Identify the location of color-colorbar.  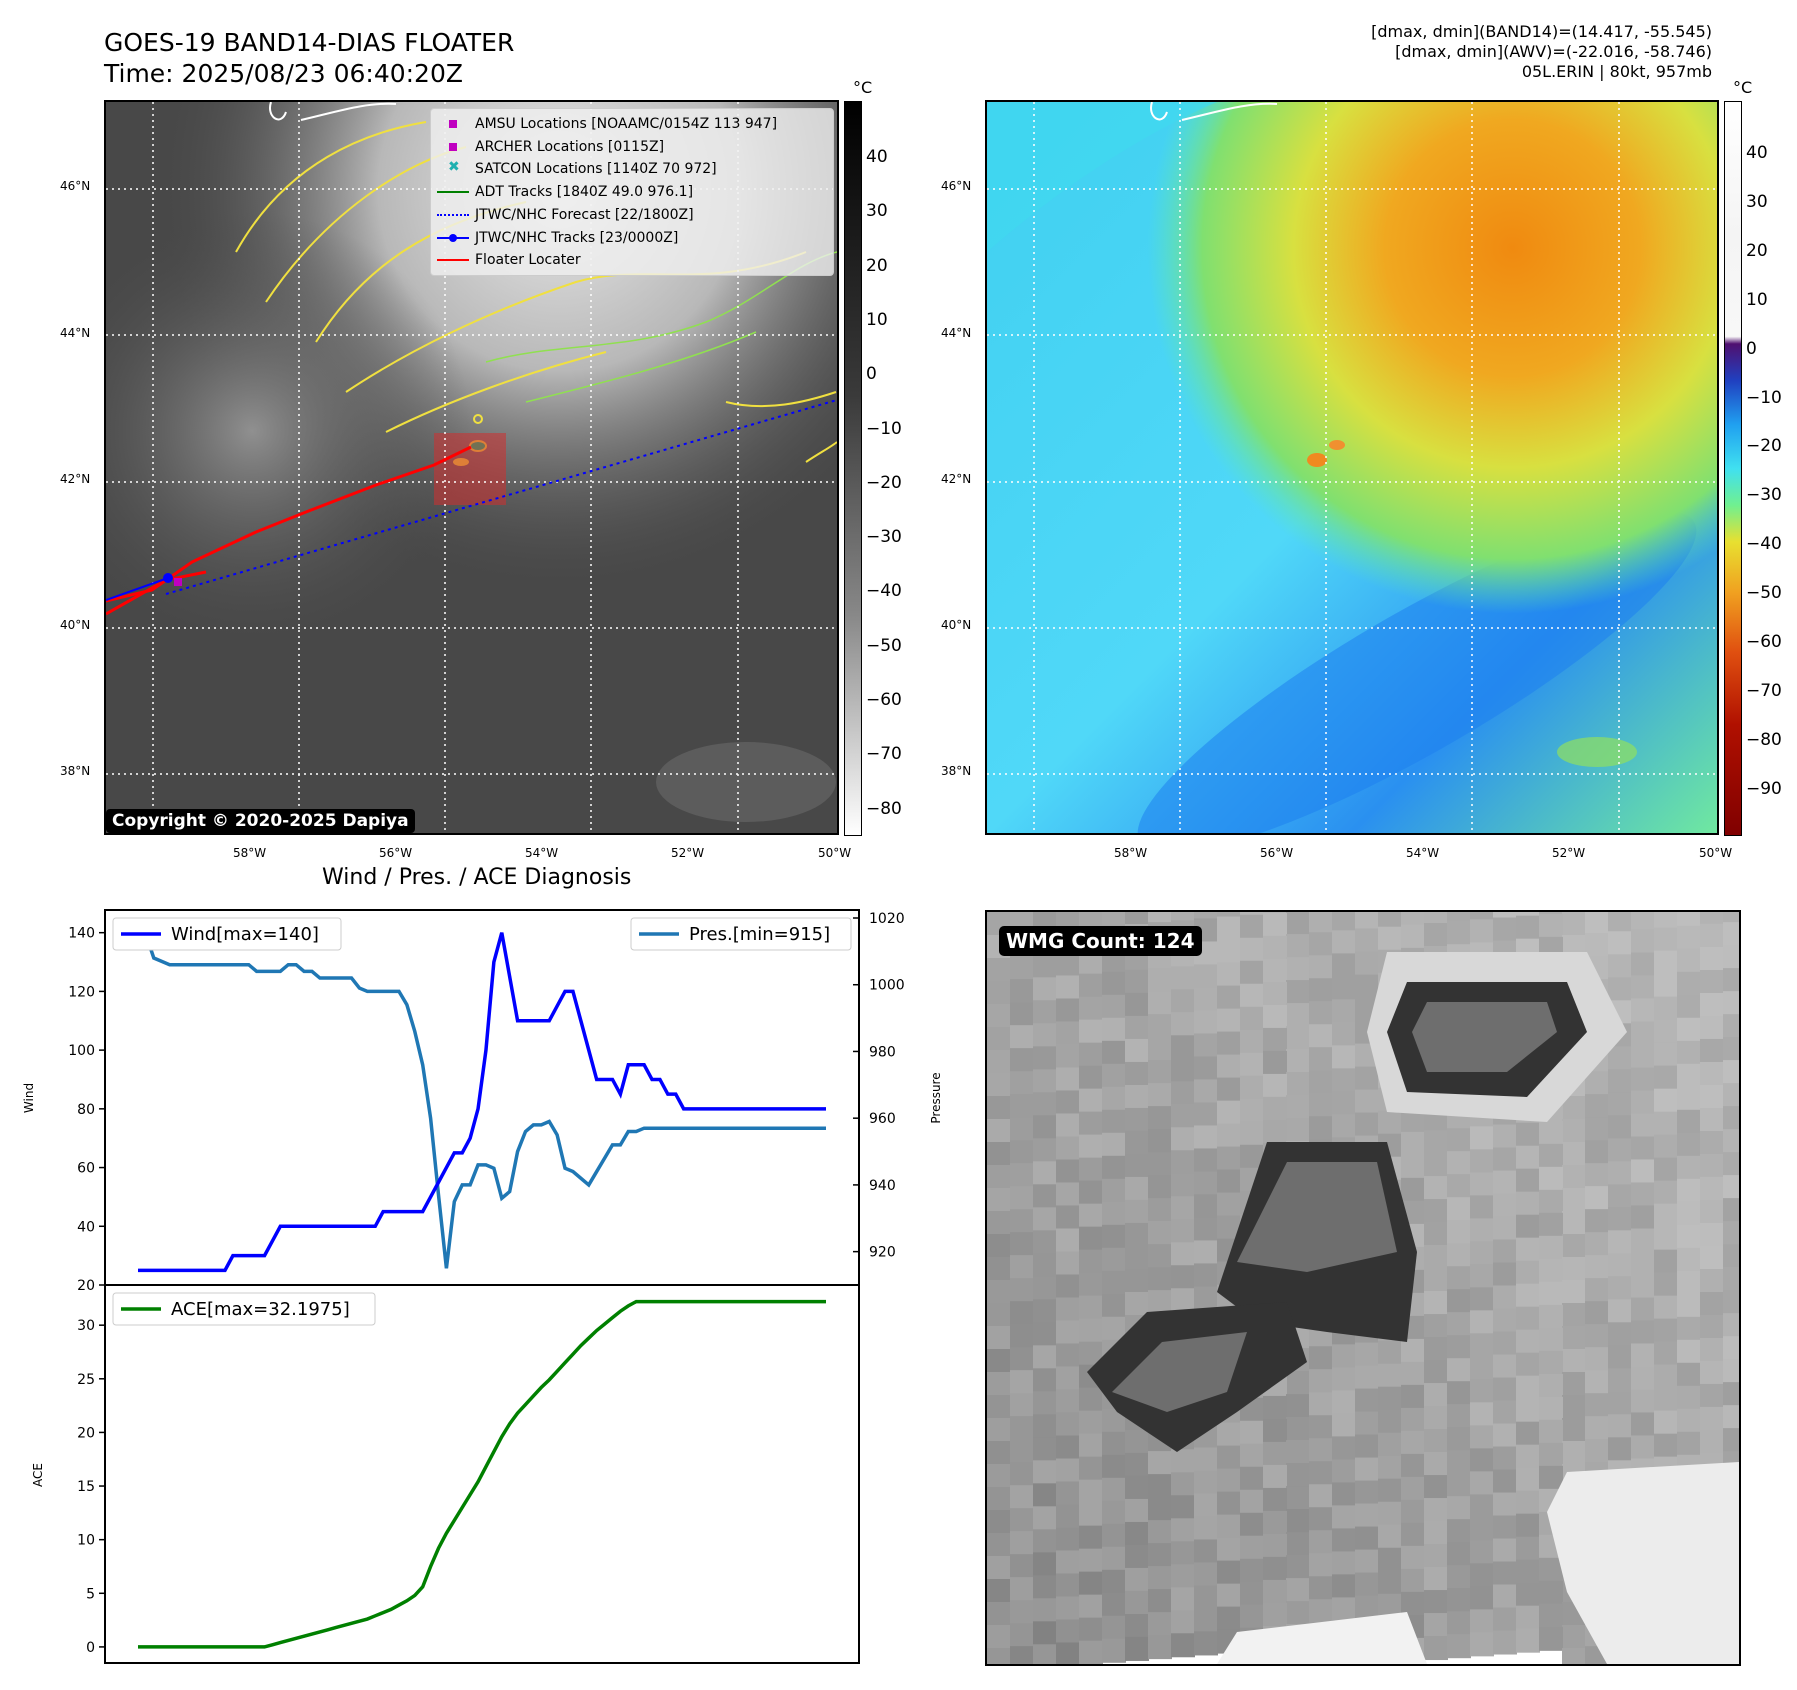
(1733, 468).